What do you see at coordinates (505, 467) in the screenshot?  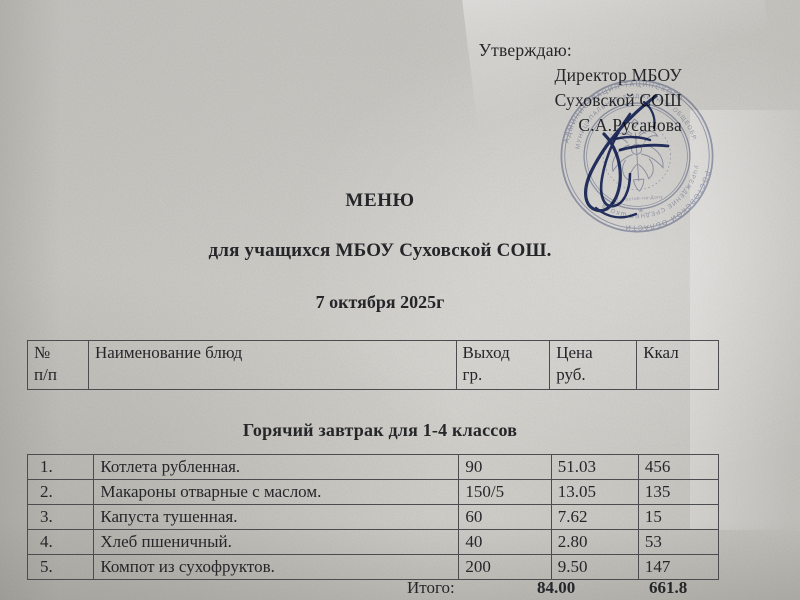 I see `cell-output: 90` at bounding box center [505, 467].